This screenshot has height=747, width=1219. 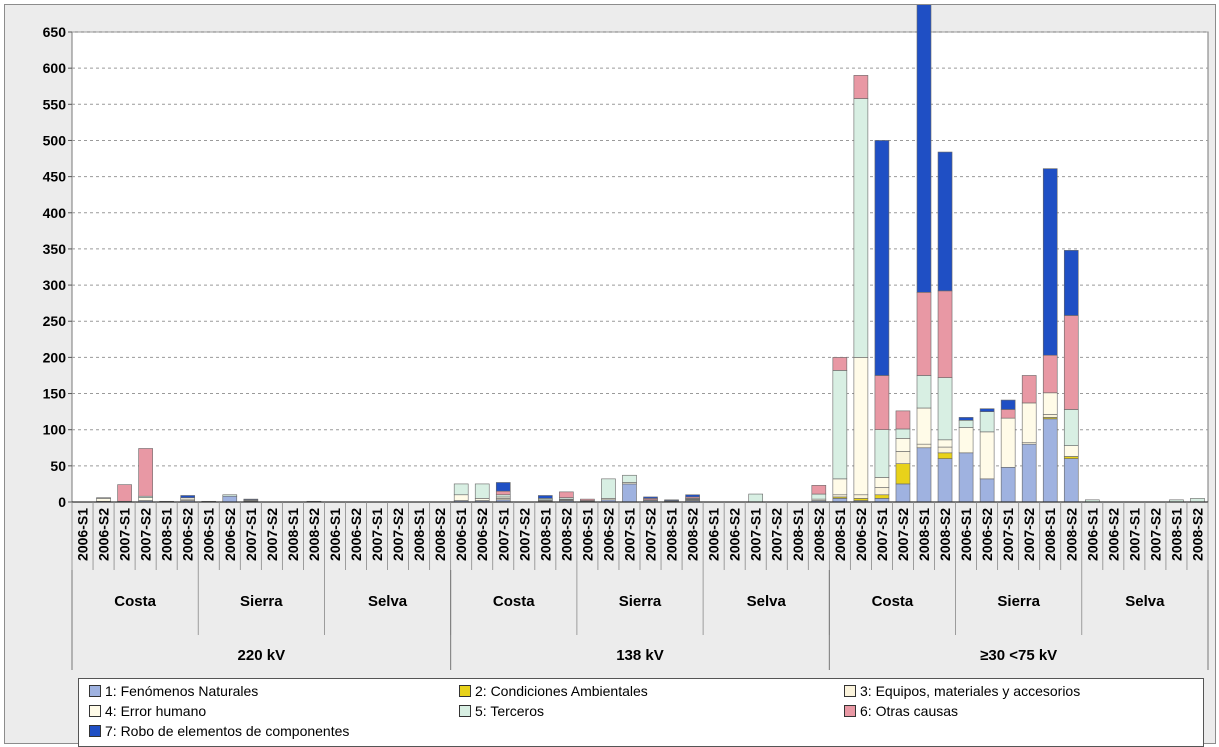 What do you see at coordinates (55, 68) in the screenshot?
I see `y-tick-label: 600` at bounding box center [55, 68].